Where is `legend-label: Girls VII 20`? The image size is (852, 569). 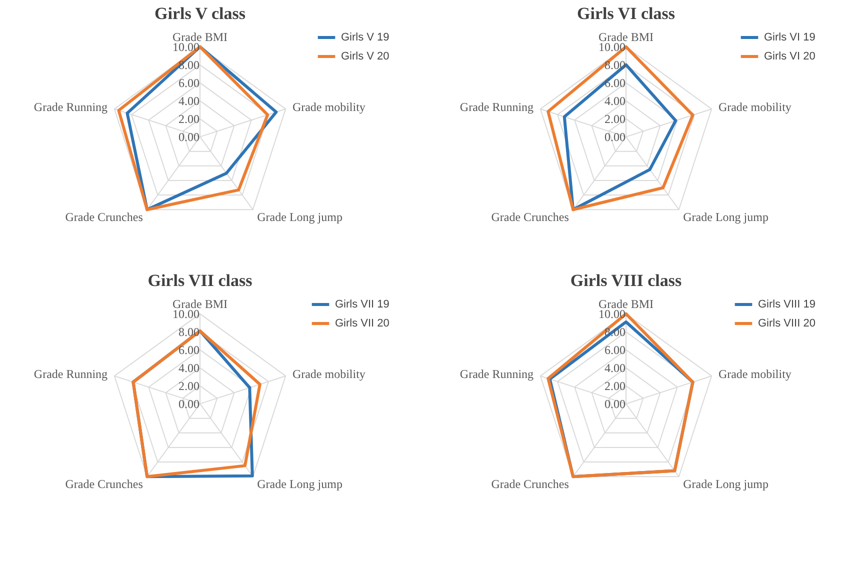 legend-label: Girls VII 20 is located at coordinates (362, 324).